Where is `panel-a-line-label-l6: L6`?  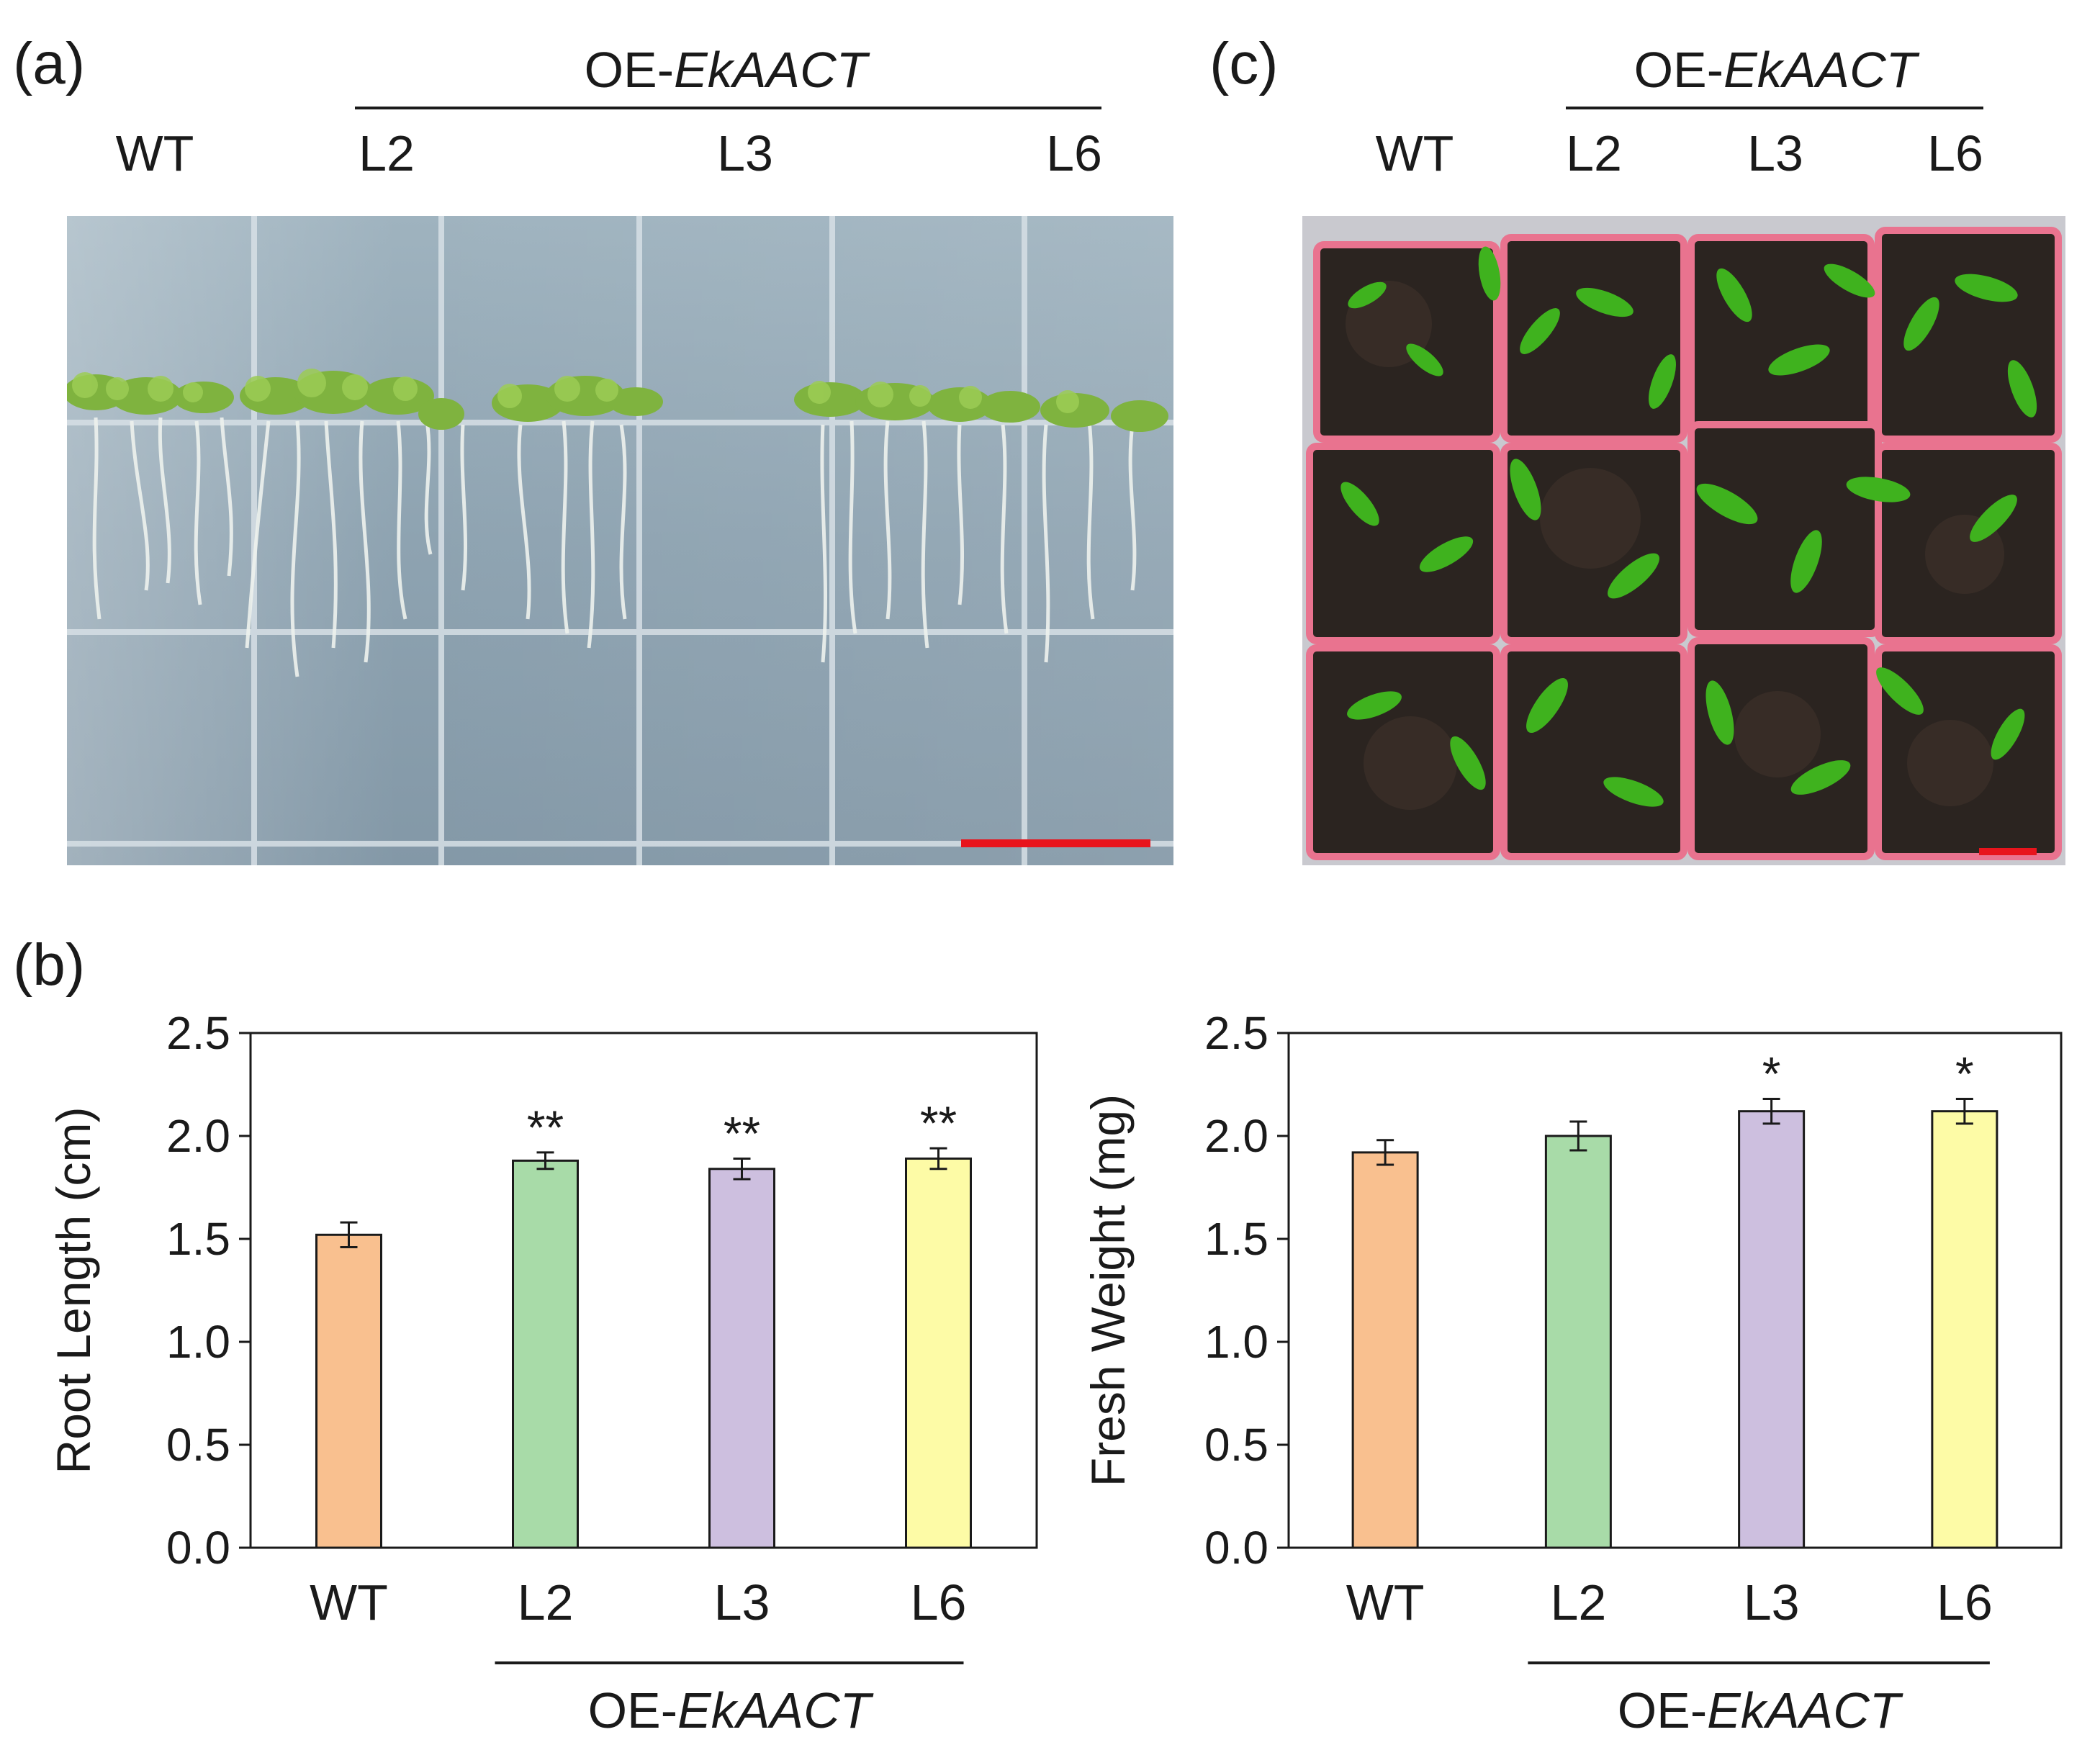 panel-a-line-label-l6: L6 is located at coordinates (1074, 153).